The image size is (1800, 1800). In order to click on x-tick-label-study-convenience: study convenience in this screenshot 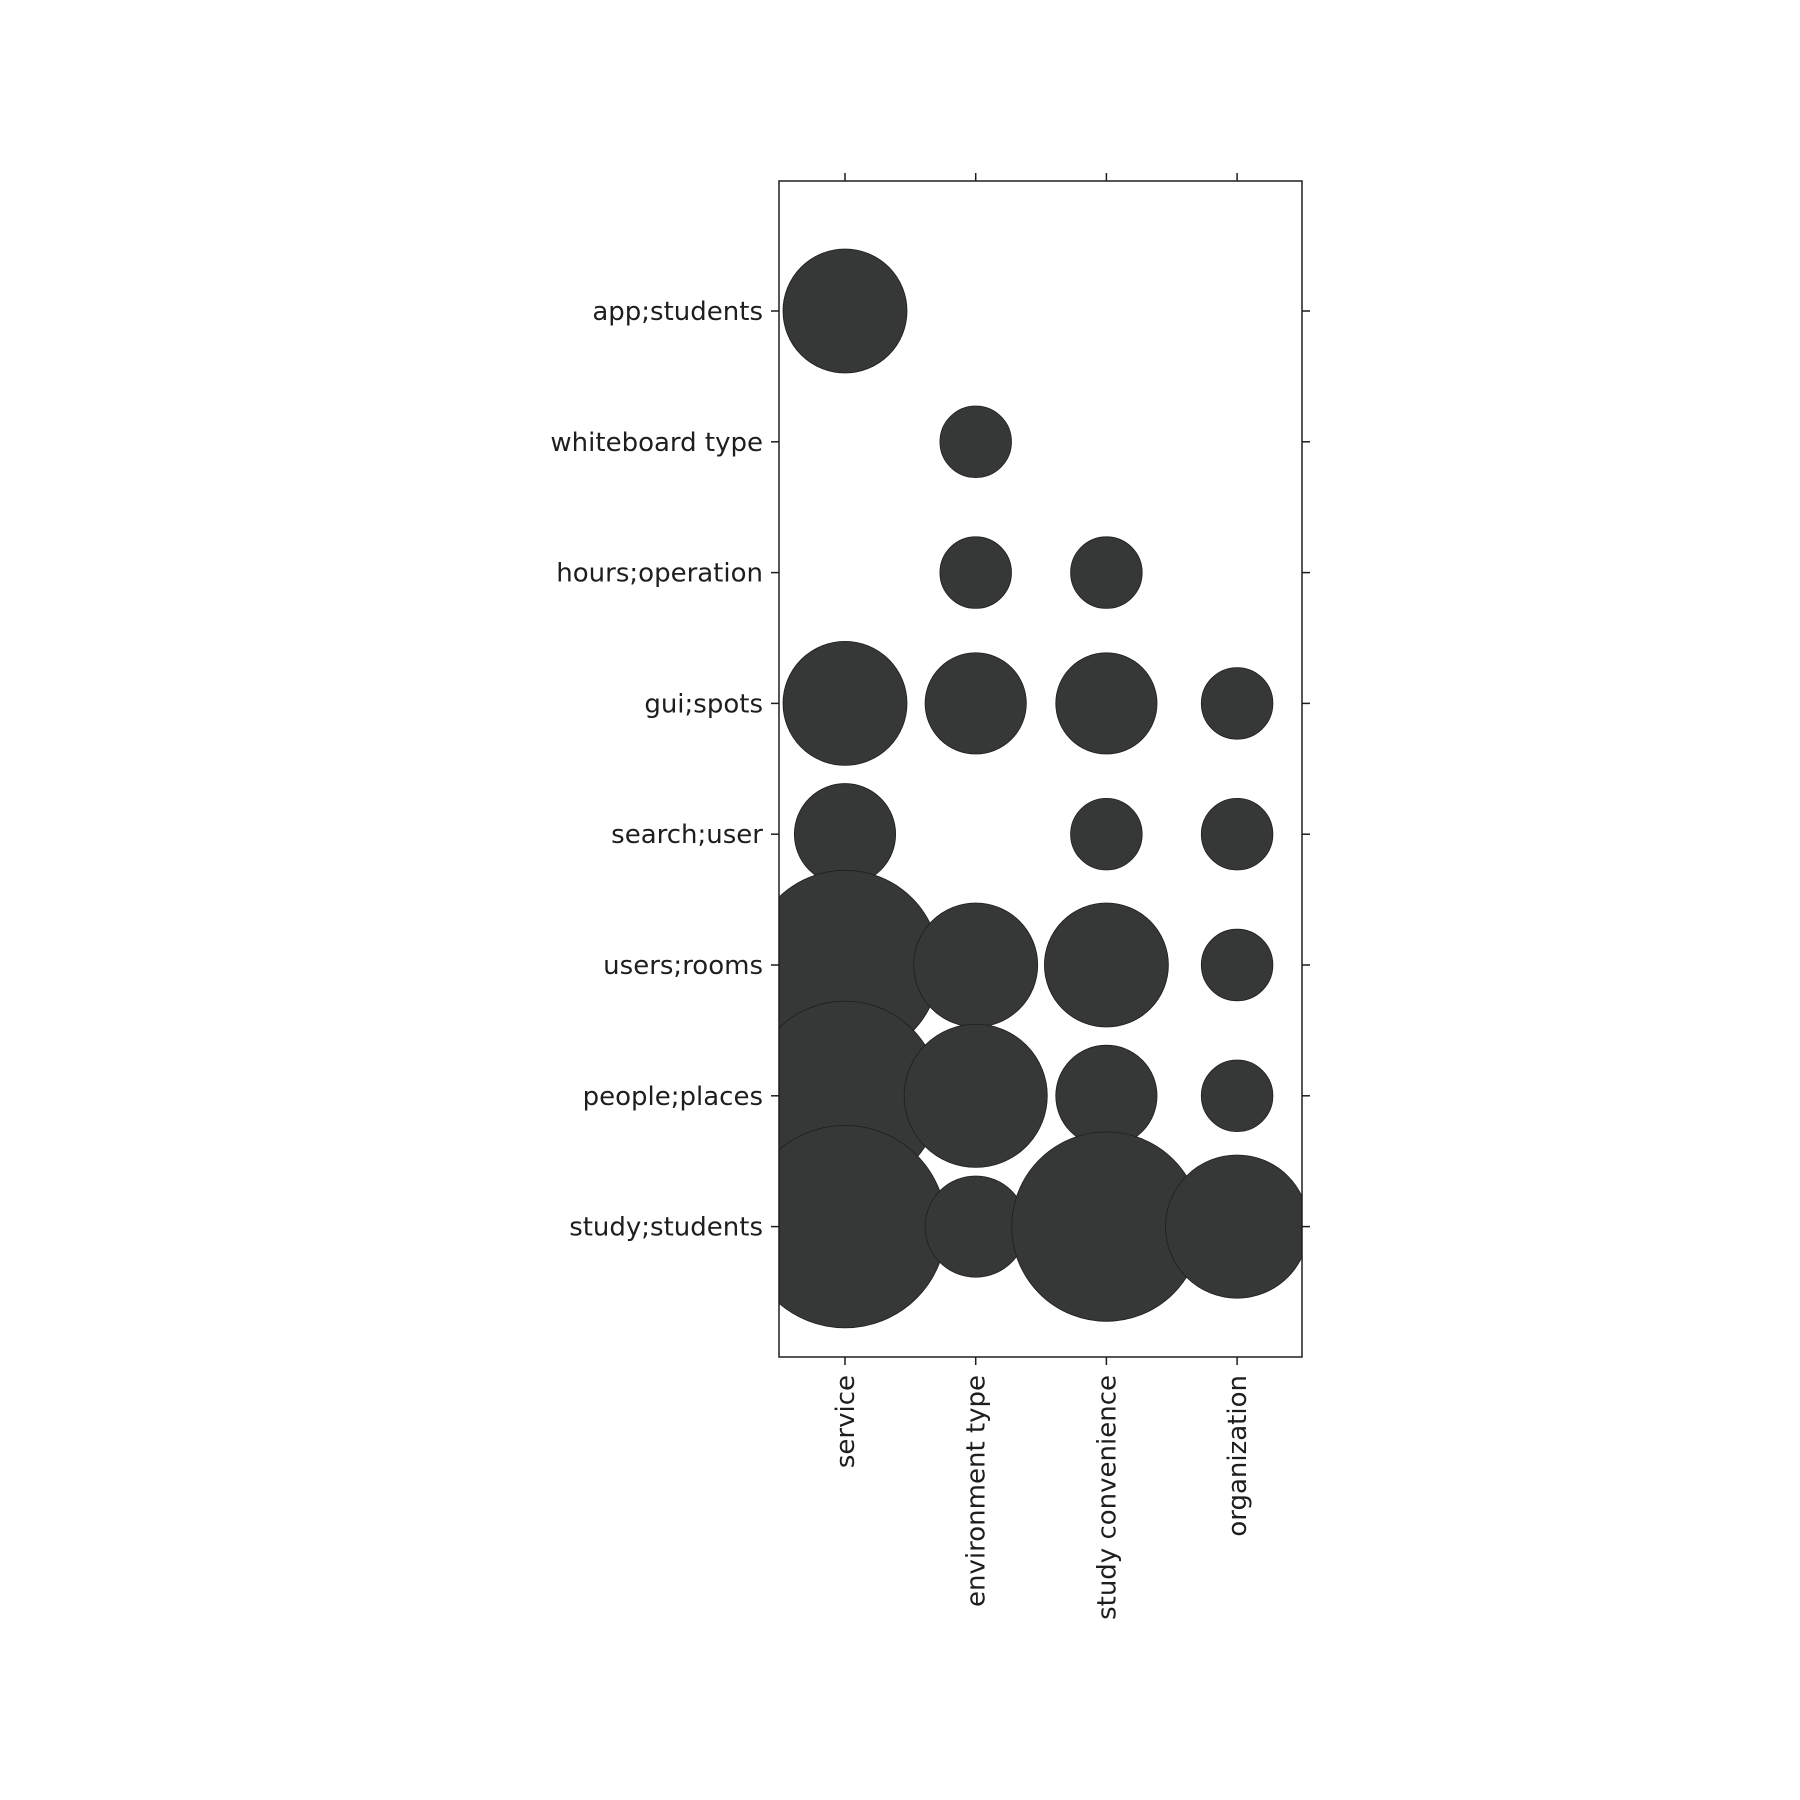, I will do `click(1107, 1497)`.